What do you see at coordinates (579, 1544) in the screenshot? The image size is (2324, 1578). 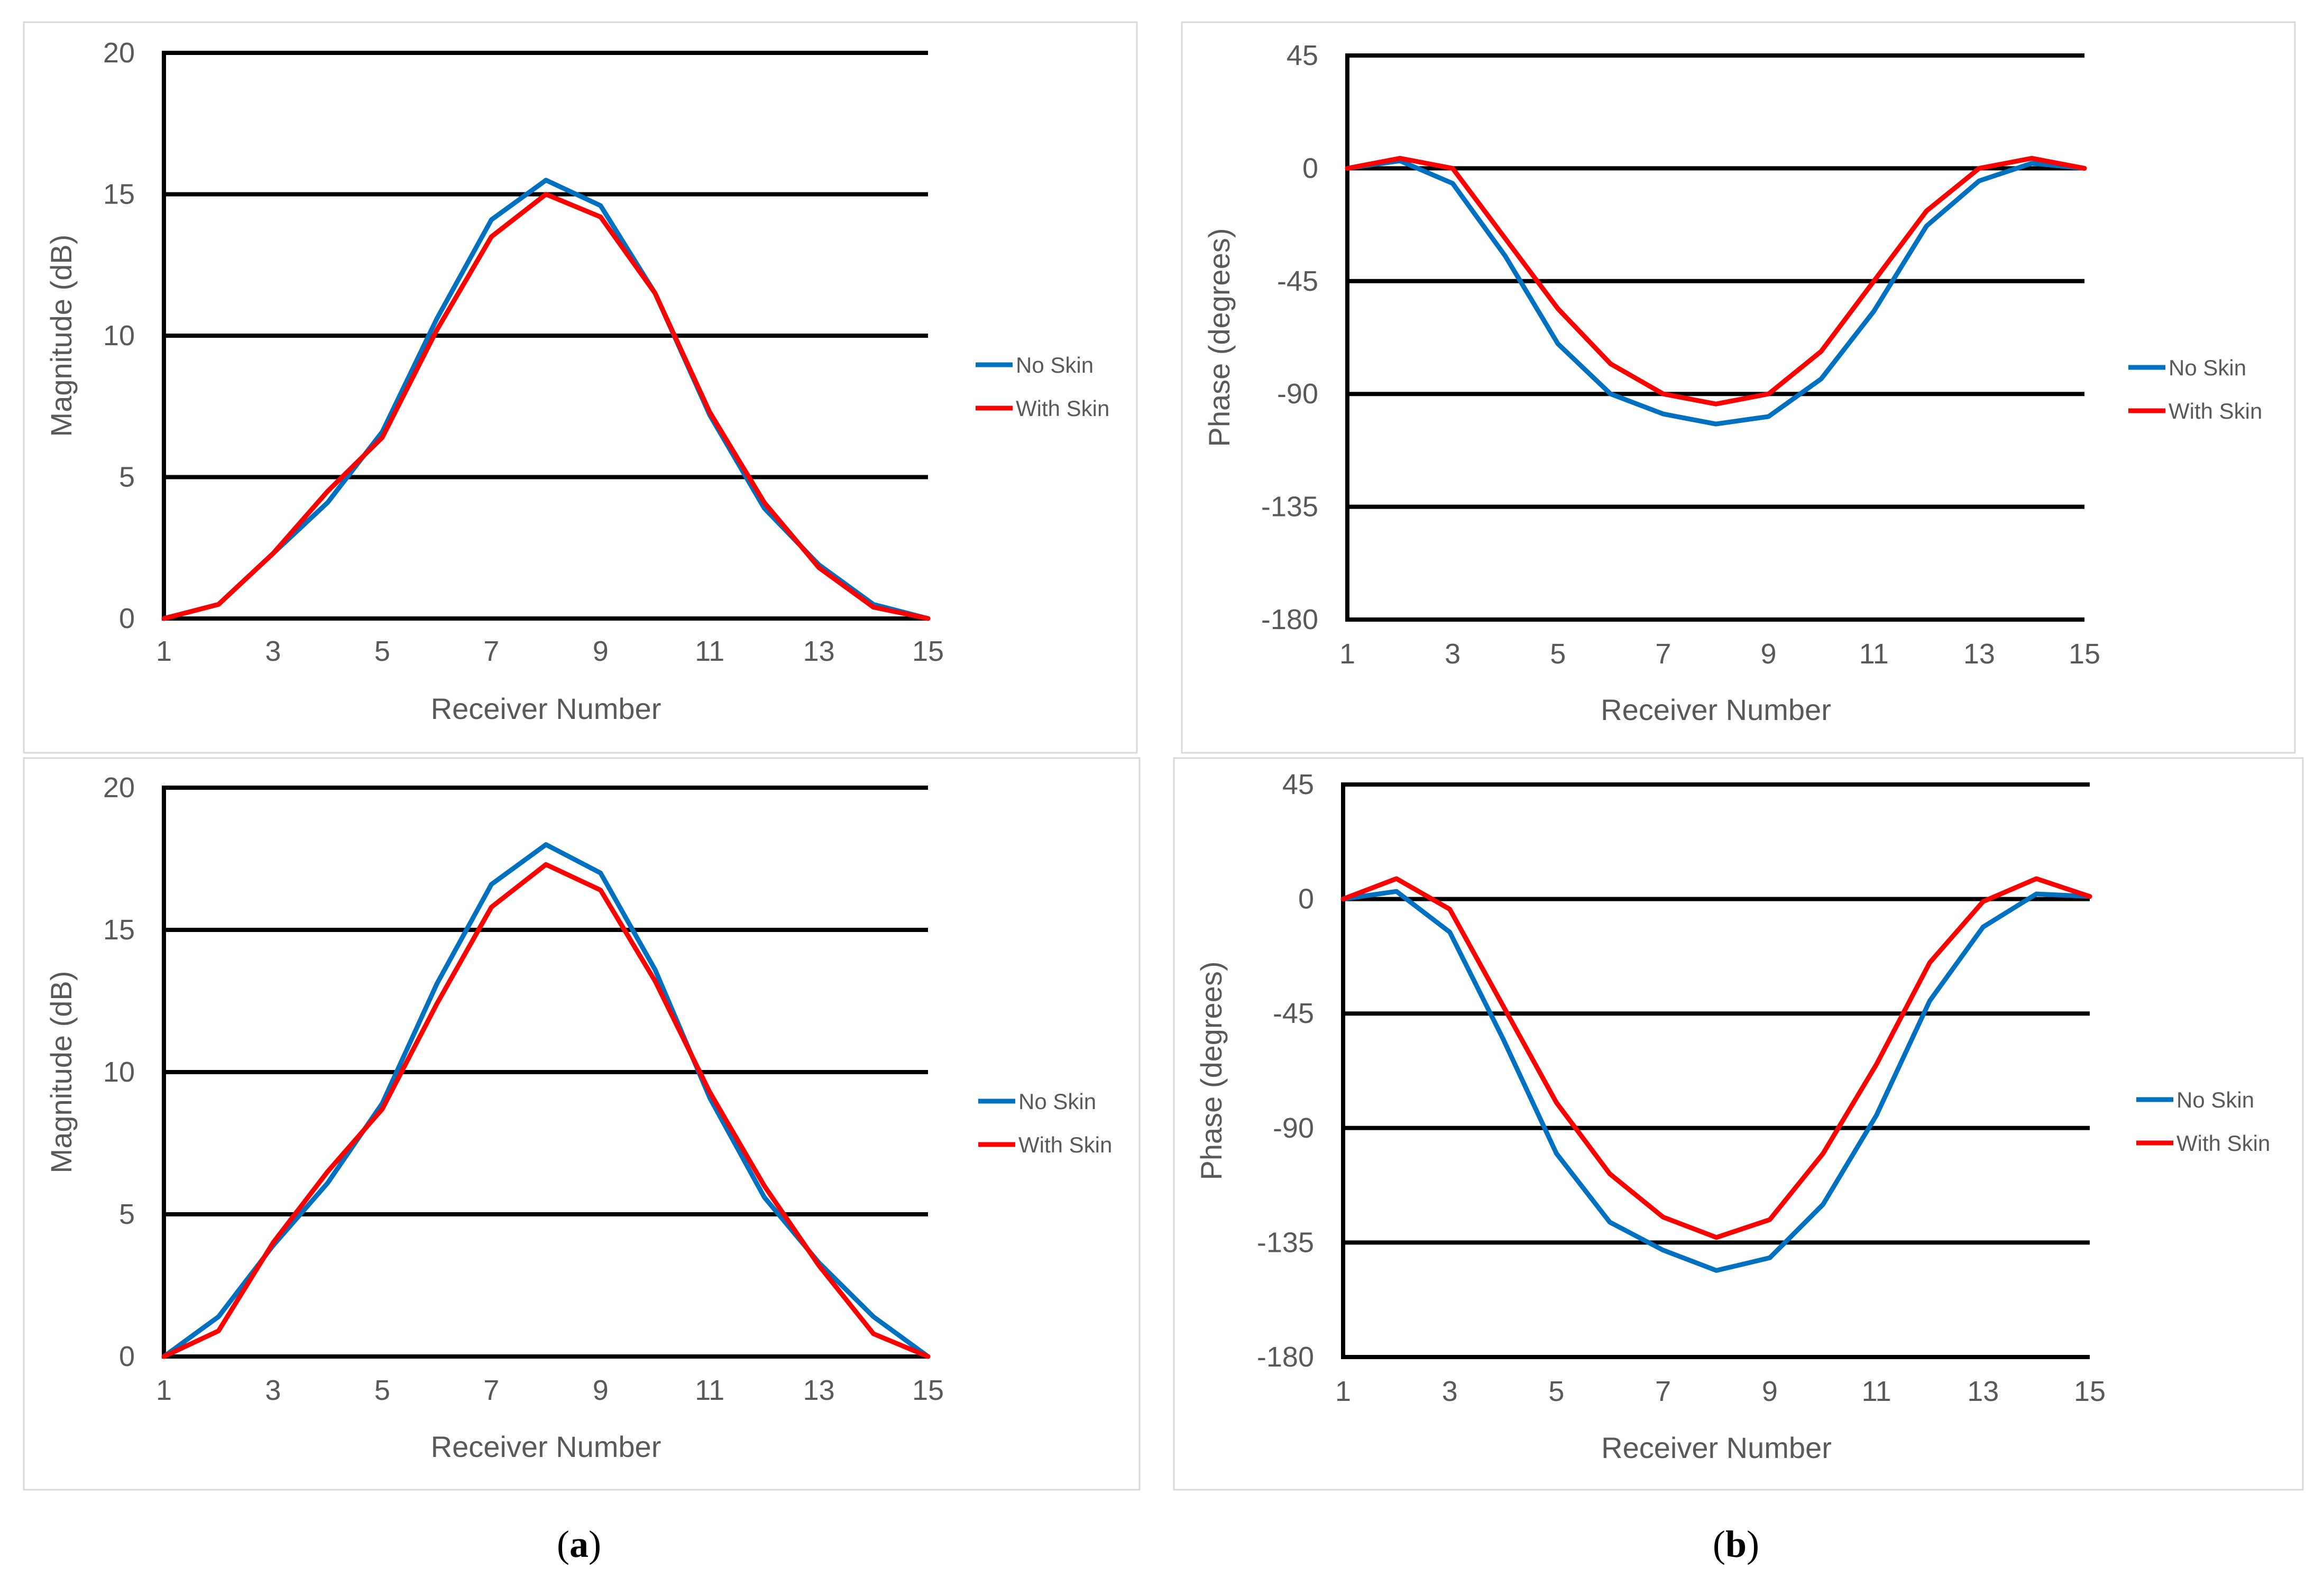 I see `caption-a: (a)` at bounding box center [579, 1544].